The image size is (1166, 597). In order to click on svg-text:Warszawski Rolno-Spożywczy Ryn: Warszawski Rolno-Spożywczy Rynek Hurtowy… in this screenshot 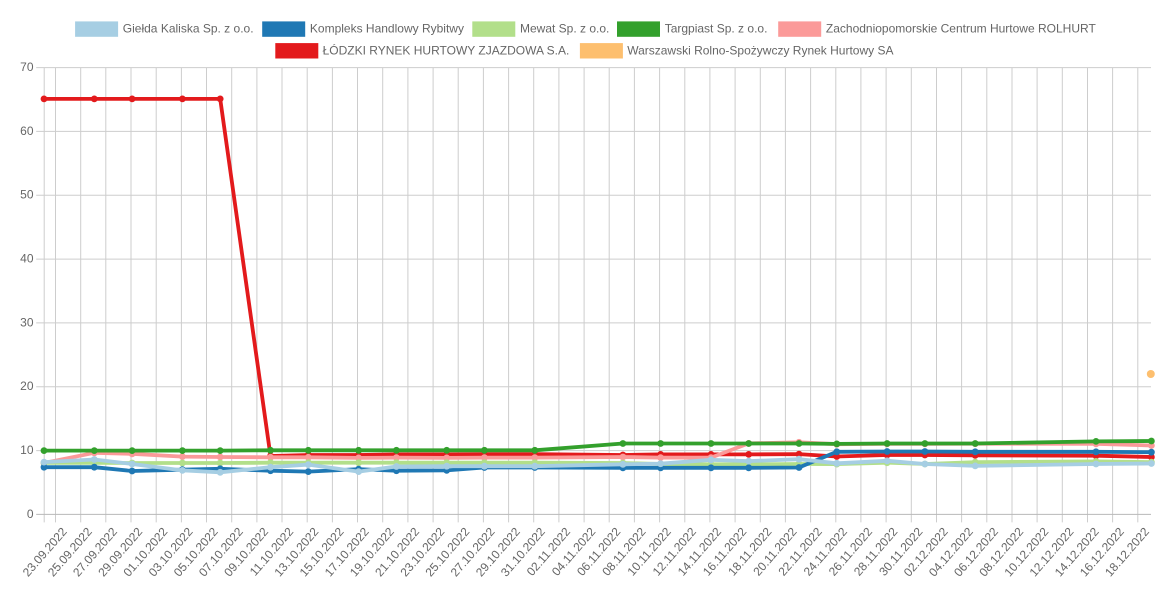, I will do `click(760, 50)`.